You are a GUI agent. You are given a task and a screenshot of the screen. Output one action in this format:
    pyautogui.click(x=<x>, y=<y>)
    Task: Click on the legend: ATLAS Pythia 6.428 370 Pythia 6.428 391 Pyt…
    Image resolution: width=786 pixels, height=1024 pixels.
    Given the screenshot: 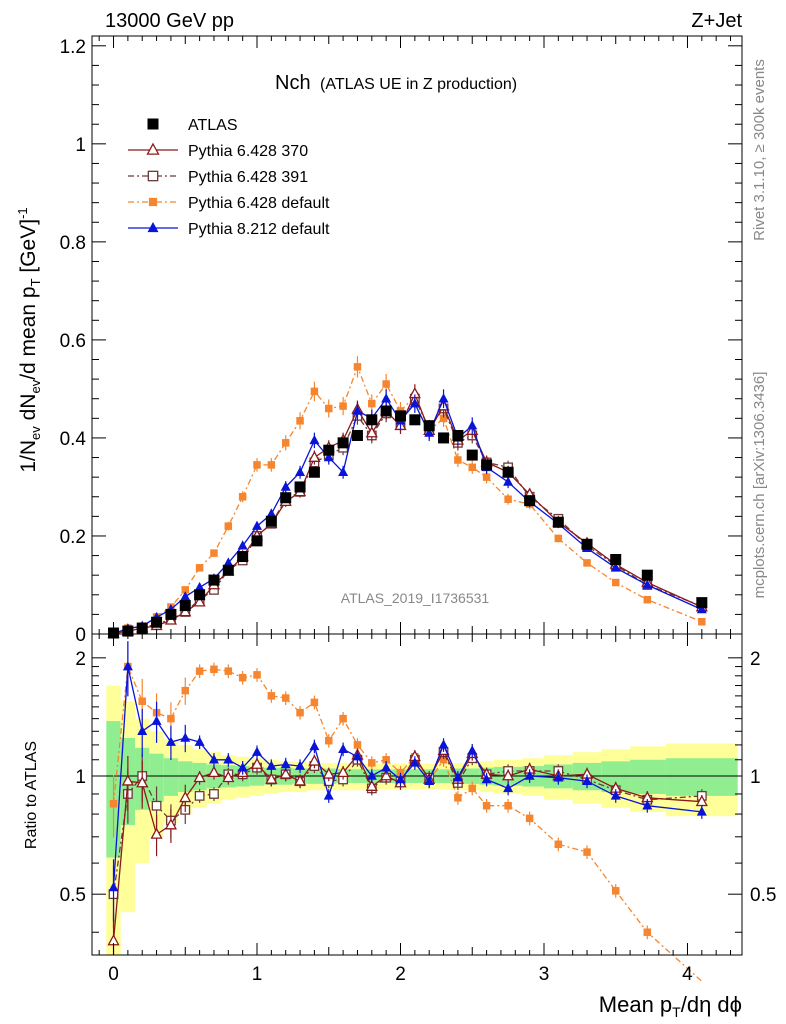 What is the action you would take?
    pyautogui.click(x=229, y=177)
    